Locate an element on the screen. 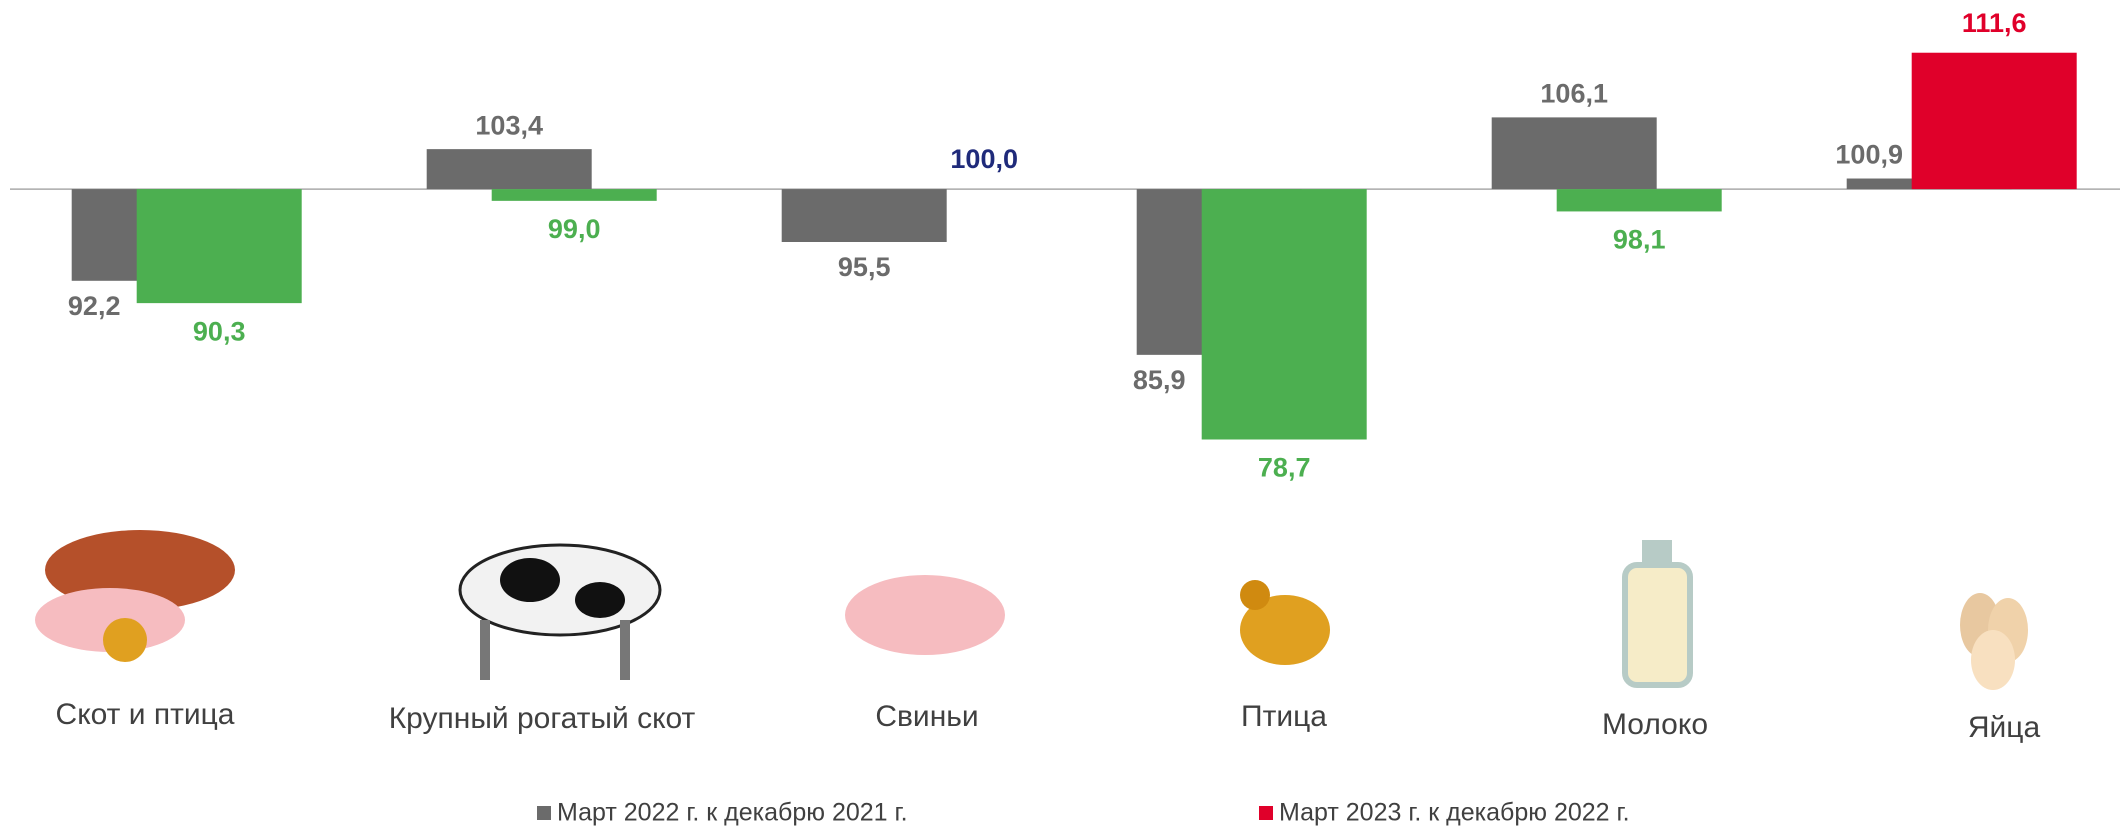 This screenshot has width=2120, height=827. value-label: 98,1 is located at coordinates (1639, 240).